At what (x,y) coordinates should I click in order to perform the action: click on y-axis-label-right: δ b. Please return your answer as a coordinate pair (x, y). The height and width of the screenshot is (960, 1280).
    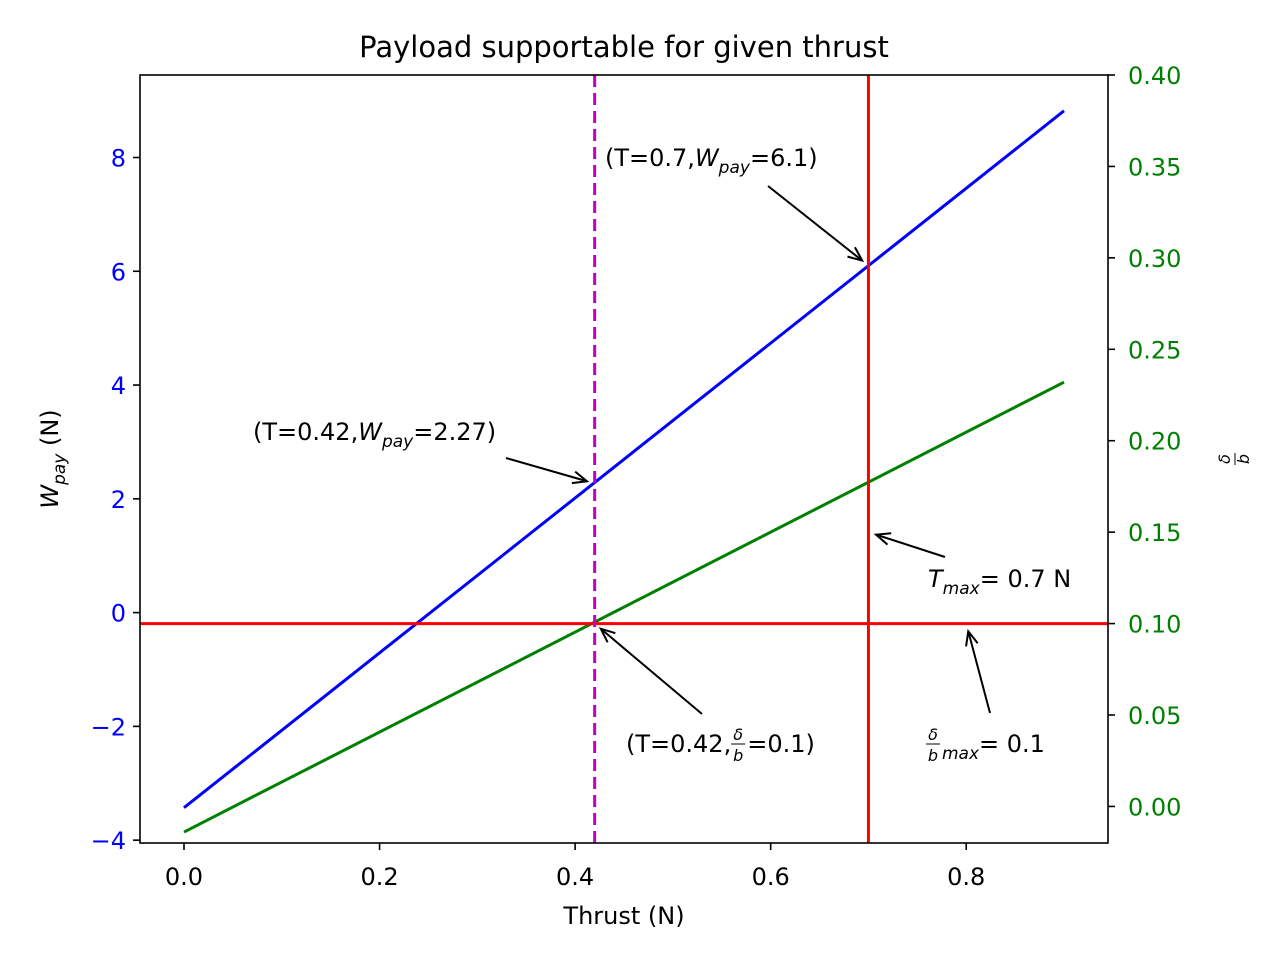
    Looking at the image, I should click on (1234, 459).